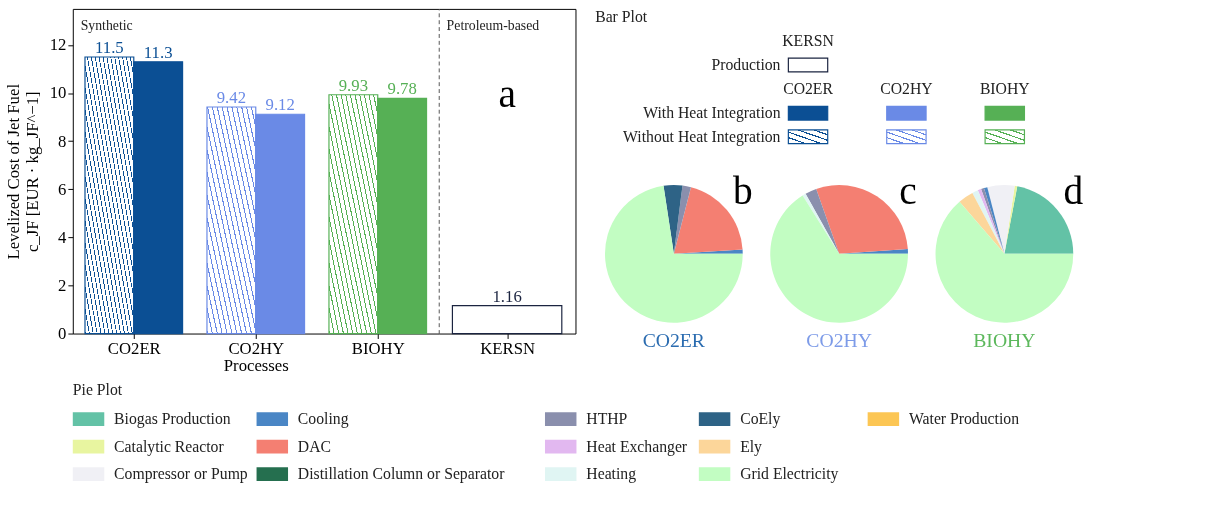 The height and width of the screenshot is (525, 1209). Describe the element at coordinates (1073, 190) in the screenshot. I see `text: d` at that location.